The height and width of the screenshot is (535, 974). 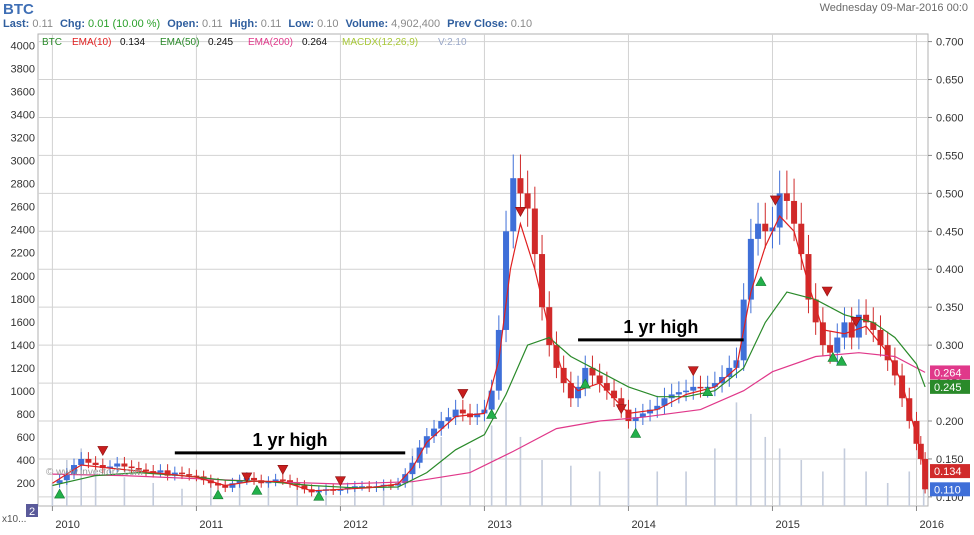 I want to click on legend-value: 0.134, so click(x=132, y=42).